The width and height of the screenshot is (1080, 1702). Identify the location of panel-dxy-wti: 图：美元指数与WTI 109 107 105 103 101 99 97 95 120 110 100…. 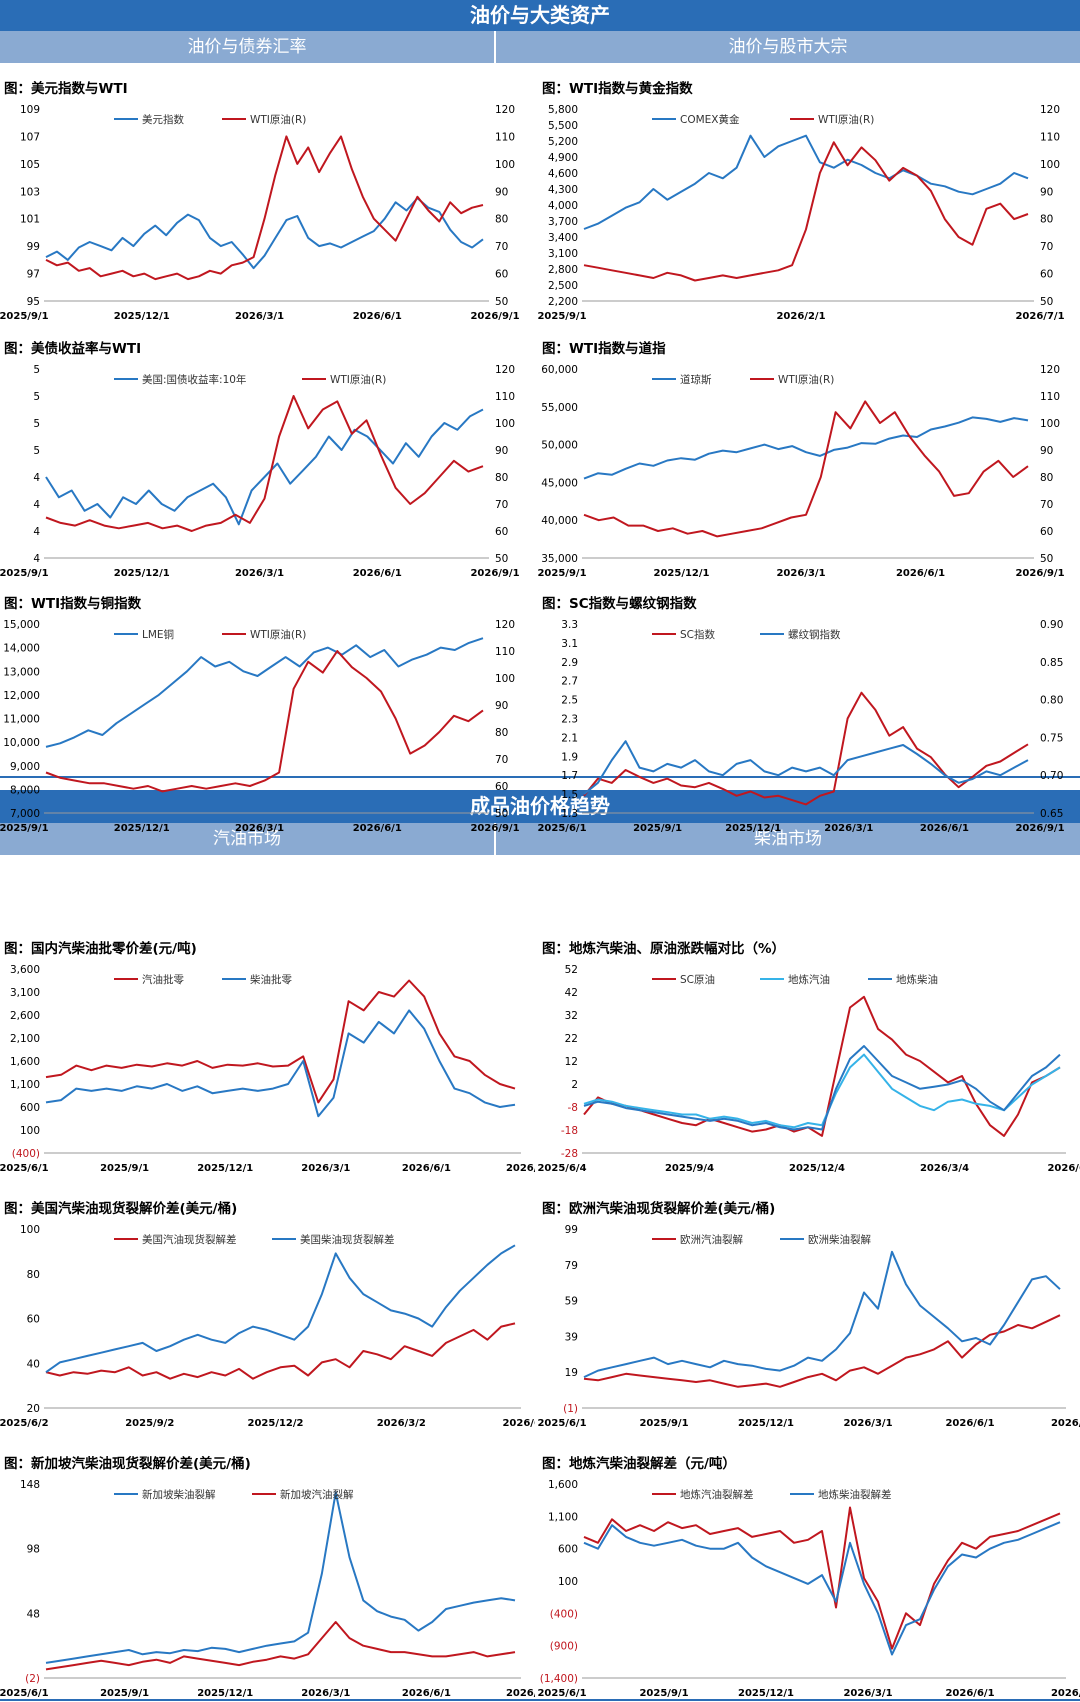
(267, 199).